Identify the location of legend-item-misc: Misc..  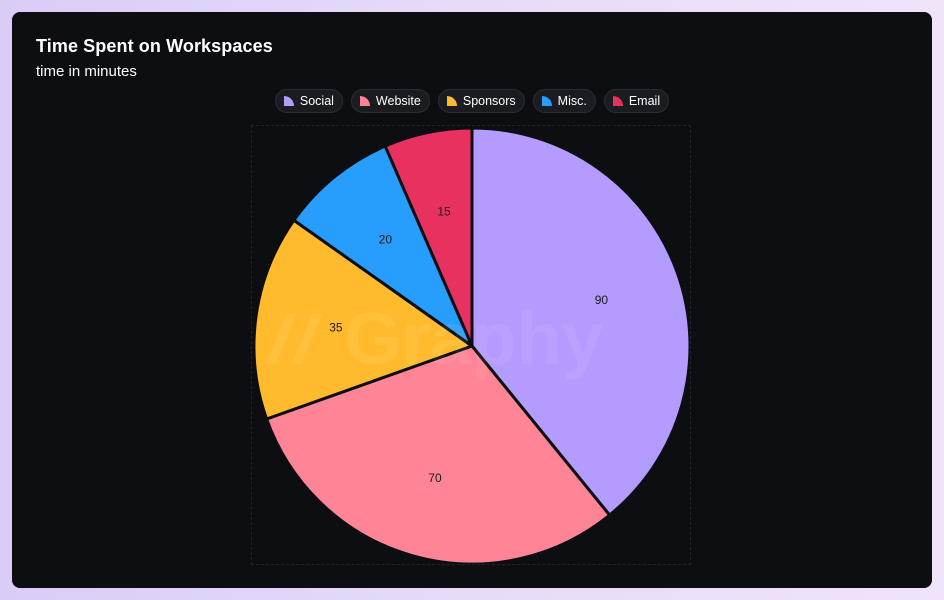
(564, 101).